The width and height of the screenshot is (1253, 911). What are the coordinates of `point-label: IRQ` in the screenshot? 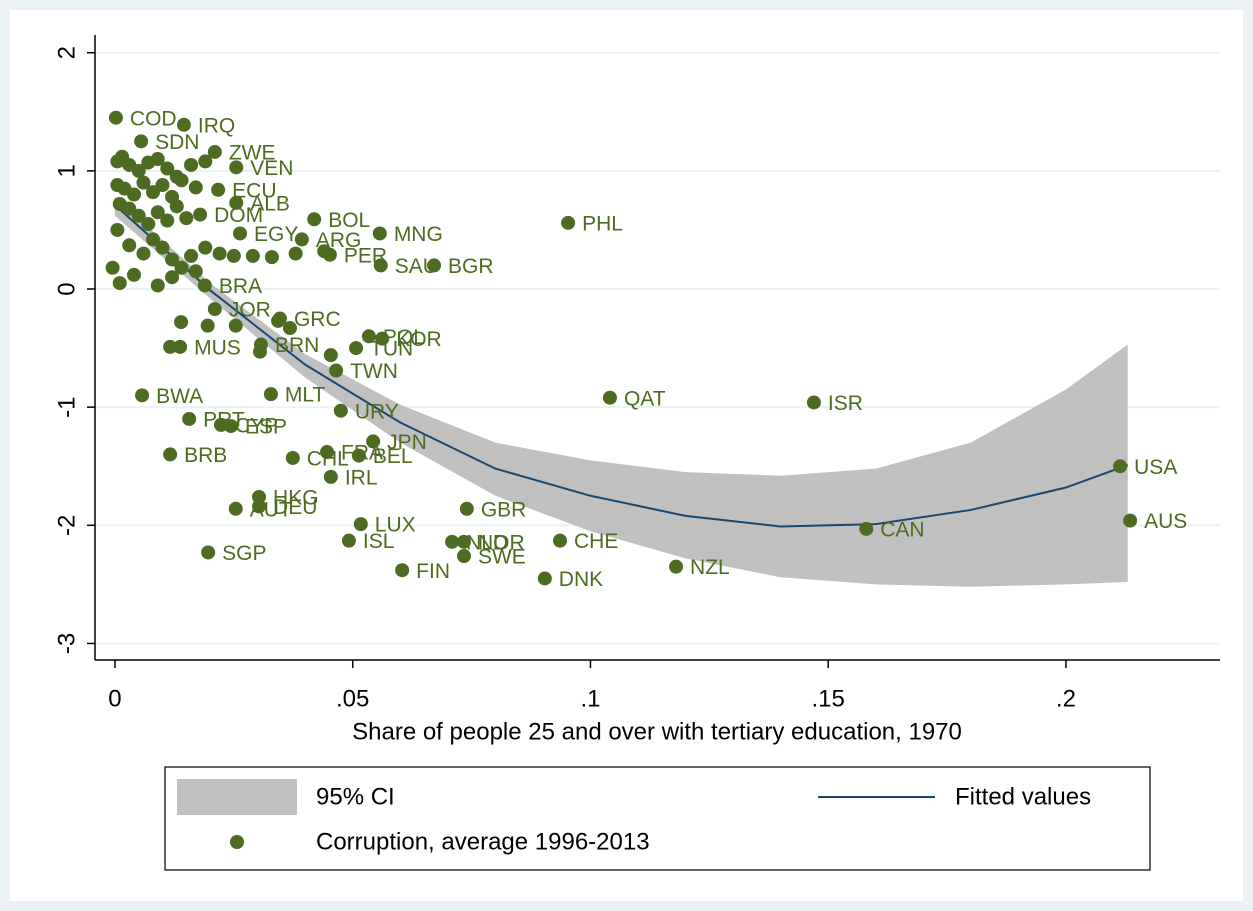 It's located at (216, 125).